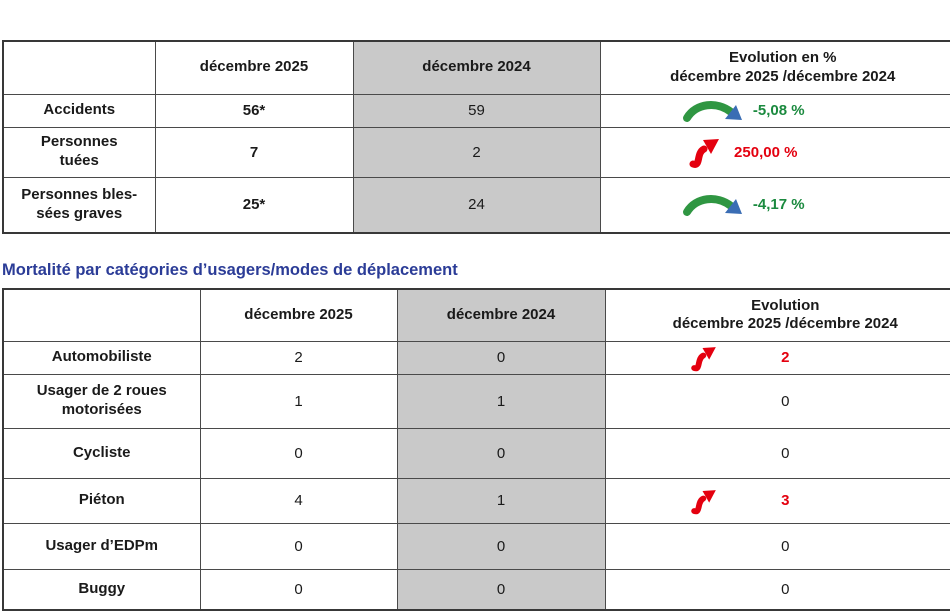 This screenshot has height=614, width=950. What do you see at coordinates (254, 110) in the screenshot?
I see `value-dec2025: 56*` at bounding box center [254, 110].